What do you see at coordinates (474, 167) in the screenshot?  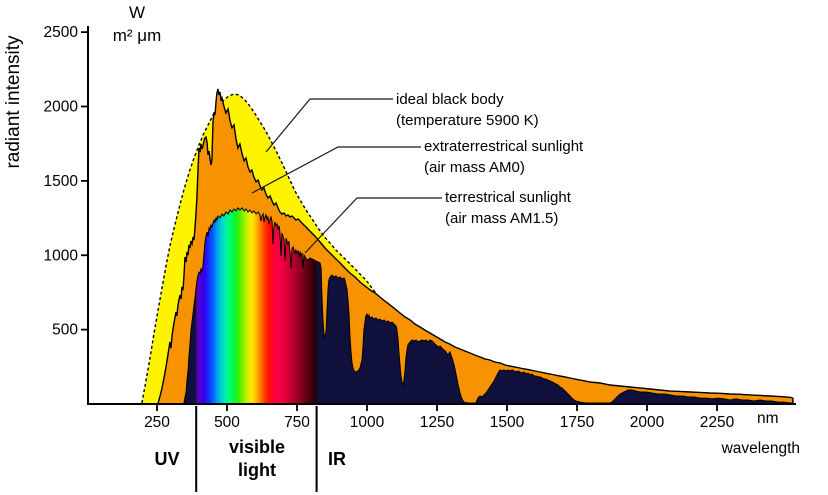 I see `annotation-am0-line2: (air mass AM0)` at bounding box center [474, 167].